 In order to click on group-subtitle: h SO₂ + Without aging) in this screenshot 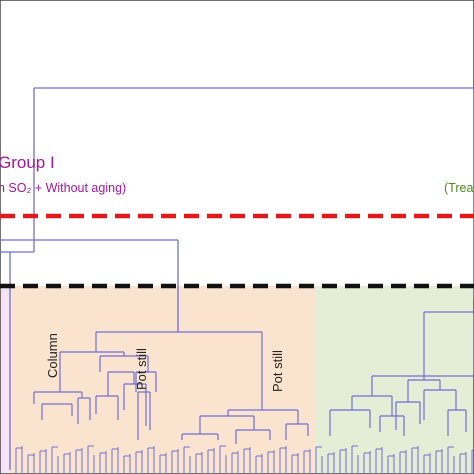, I will do `click(63, 188)`.